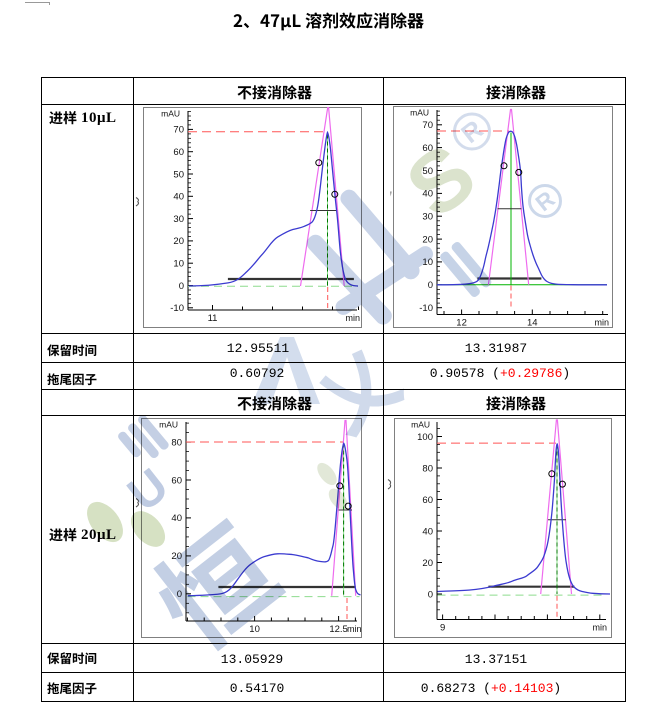 The image size is (658, 726). What do you see at coordinates (148, 490) in the screenshot?
I see `svg-text: U` at bounding box center [148, 490].